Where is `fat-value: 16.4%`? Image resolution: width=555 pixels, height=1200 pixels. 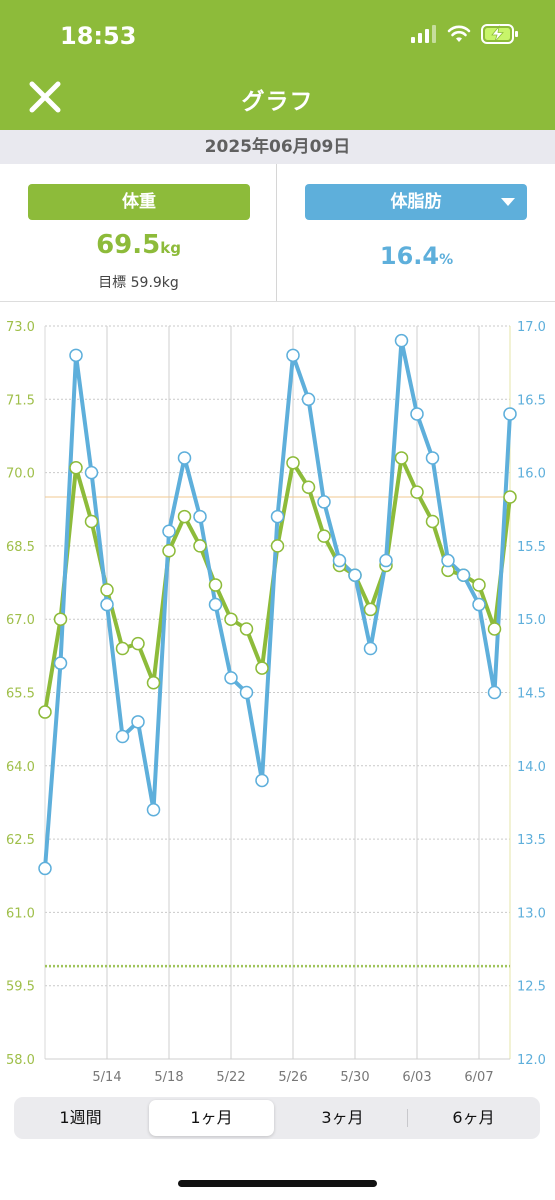
fat-value: 16.4% is located at coordinates (416, 256).